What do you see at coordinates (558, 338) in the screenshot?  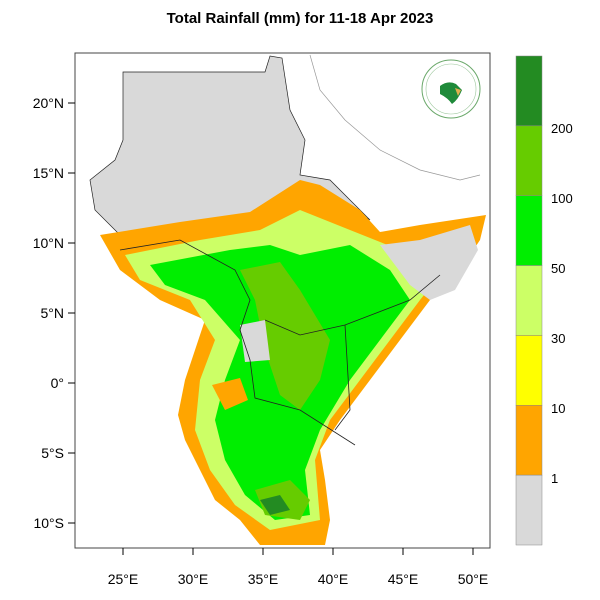 I see `colorbar-label: 30` at bounding box center [558, 338].